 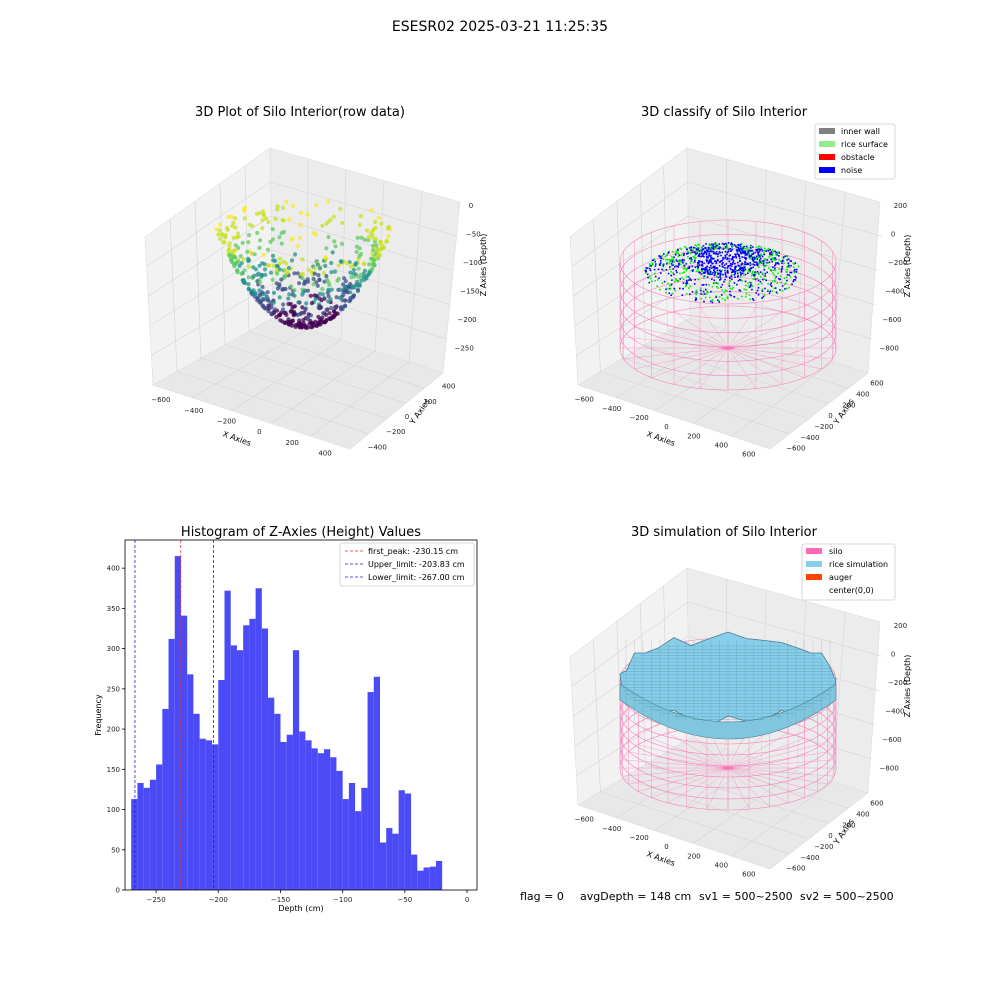 What do you see at coordinates (693, 856) in the screenshot?
I see `sim-x-tick-label: 200` at bounding box center [693, 856].